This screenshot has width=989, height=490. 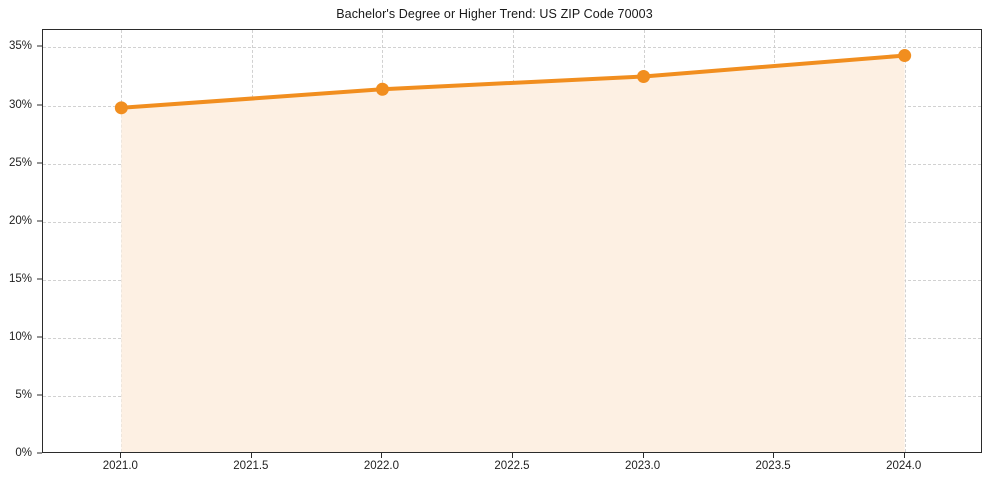 I want to click on x-tick-label-1: 2021.5, so click(x=251, y=466).